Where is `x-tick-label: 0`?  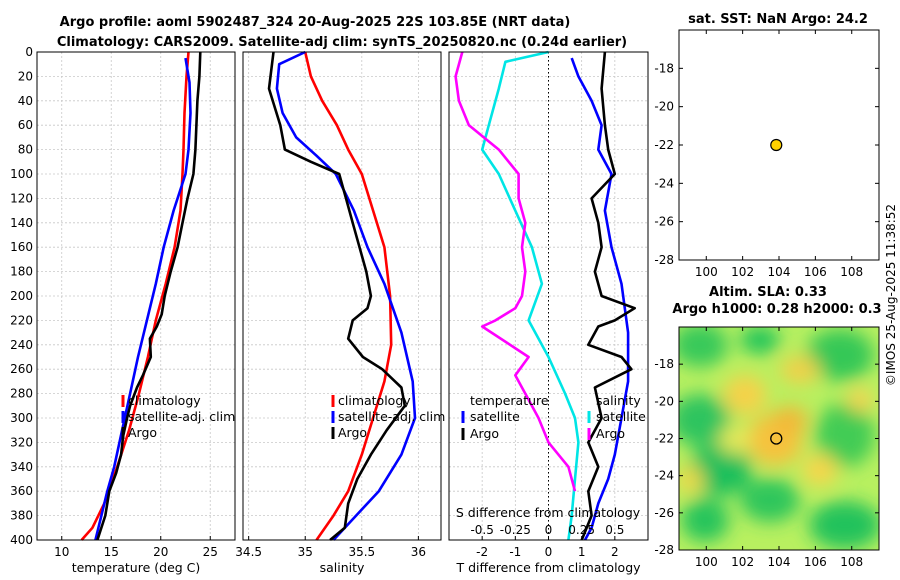
x-tick-label: 0 is located at coordinates (549, 552).